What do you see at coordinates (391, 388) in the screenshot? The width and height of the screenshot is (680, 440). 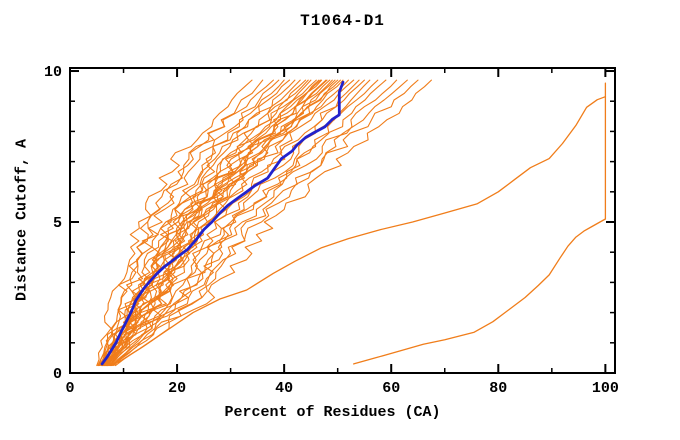 I see `x-tick-label: 60` at bounding box center [391, 388].